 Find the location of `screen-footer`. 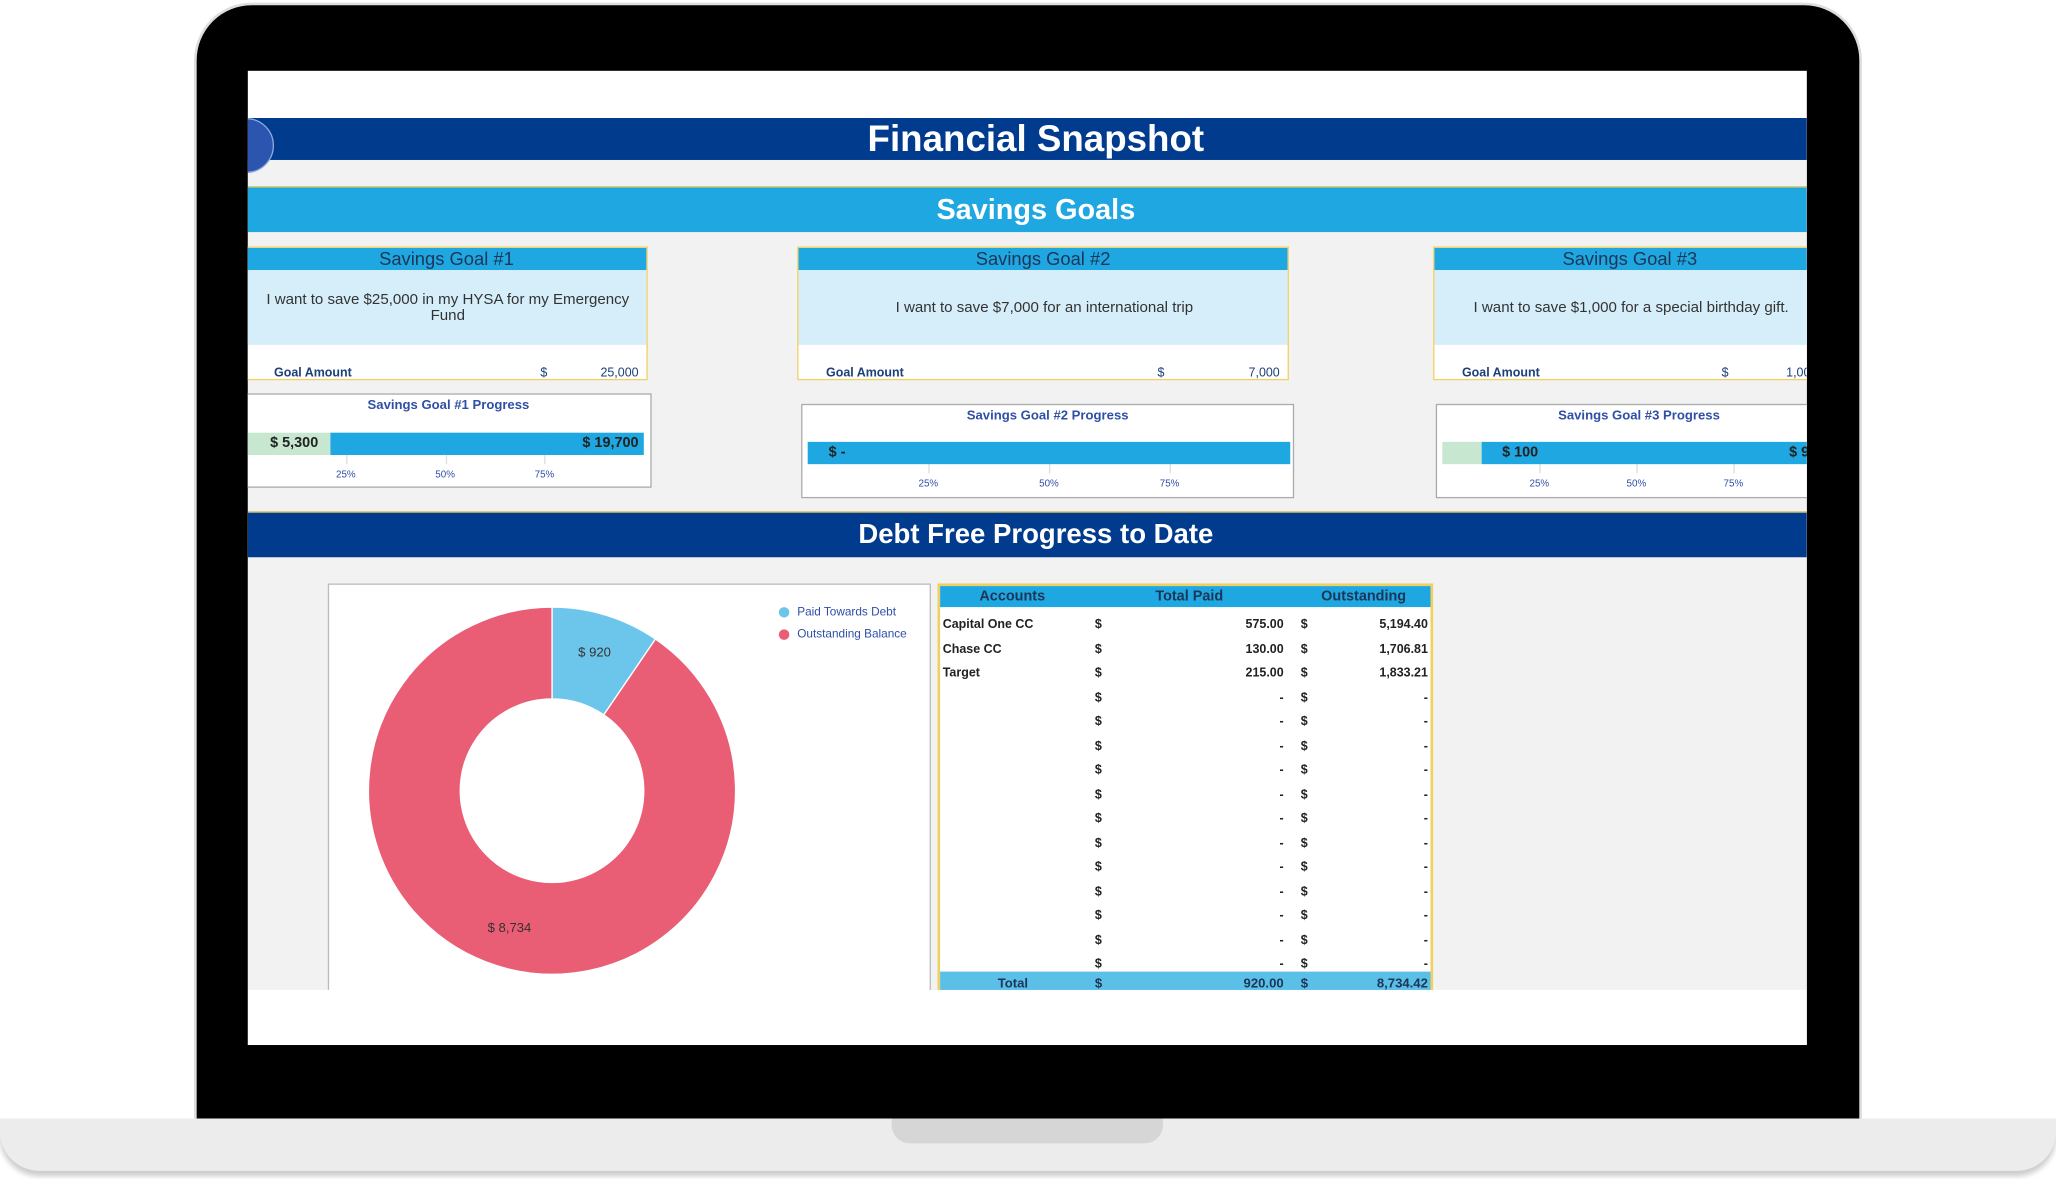

screen-footer is located at coordinates (1027, 1017).